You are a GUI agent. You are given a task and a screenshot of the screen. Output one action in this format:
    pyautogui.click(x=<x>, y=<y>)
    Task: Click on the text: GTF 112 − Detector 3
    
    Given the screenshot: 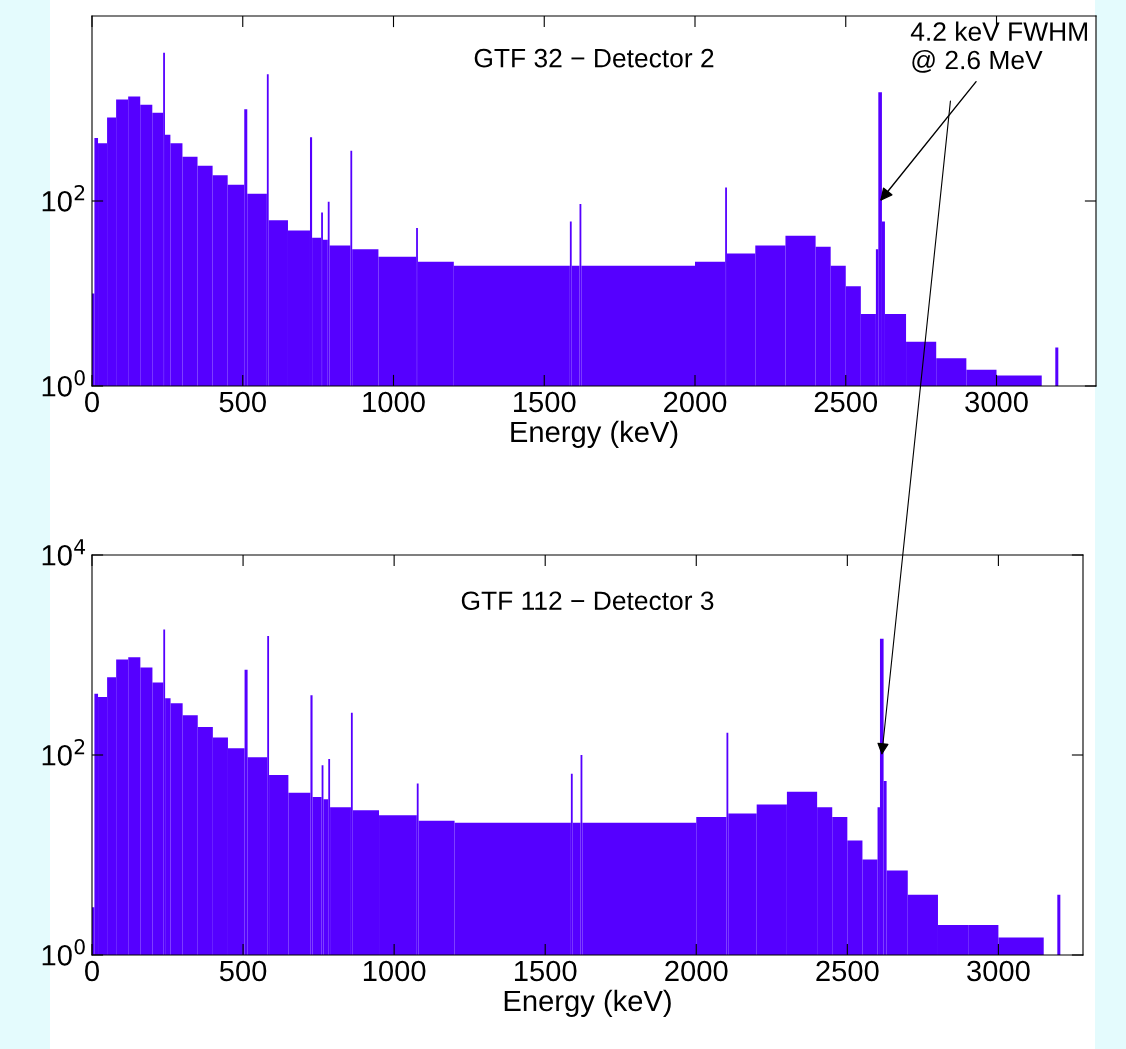 What is the action you would take?
    pyautogui.click(x=587, y=601)
    